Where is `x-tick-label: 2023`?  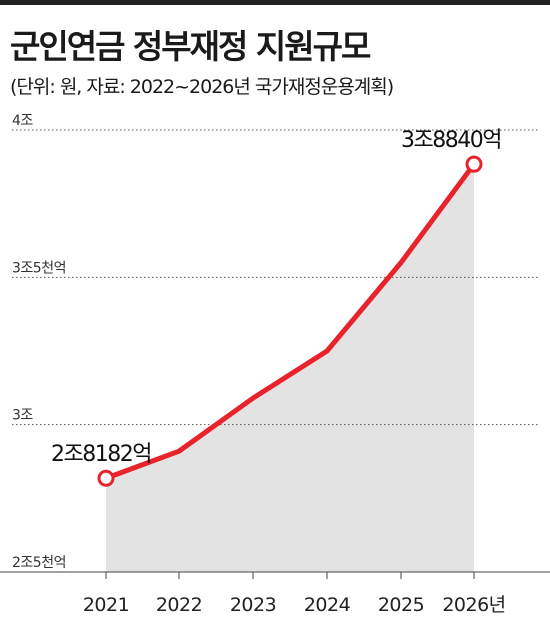
x-tick-label: 2023 is located at coordinates (253, 605).